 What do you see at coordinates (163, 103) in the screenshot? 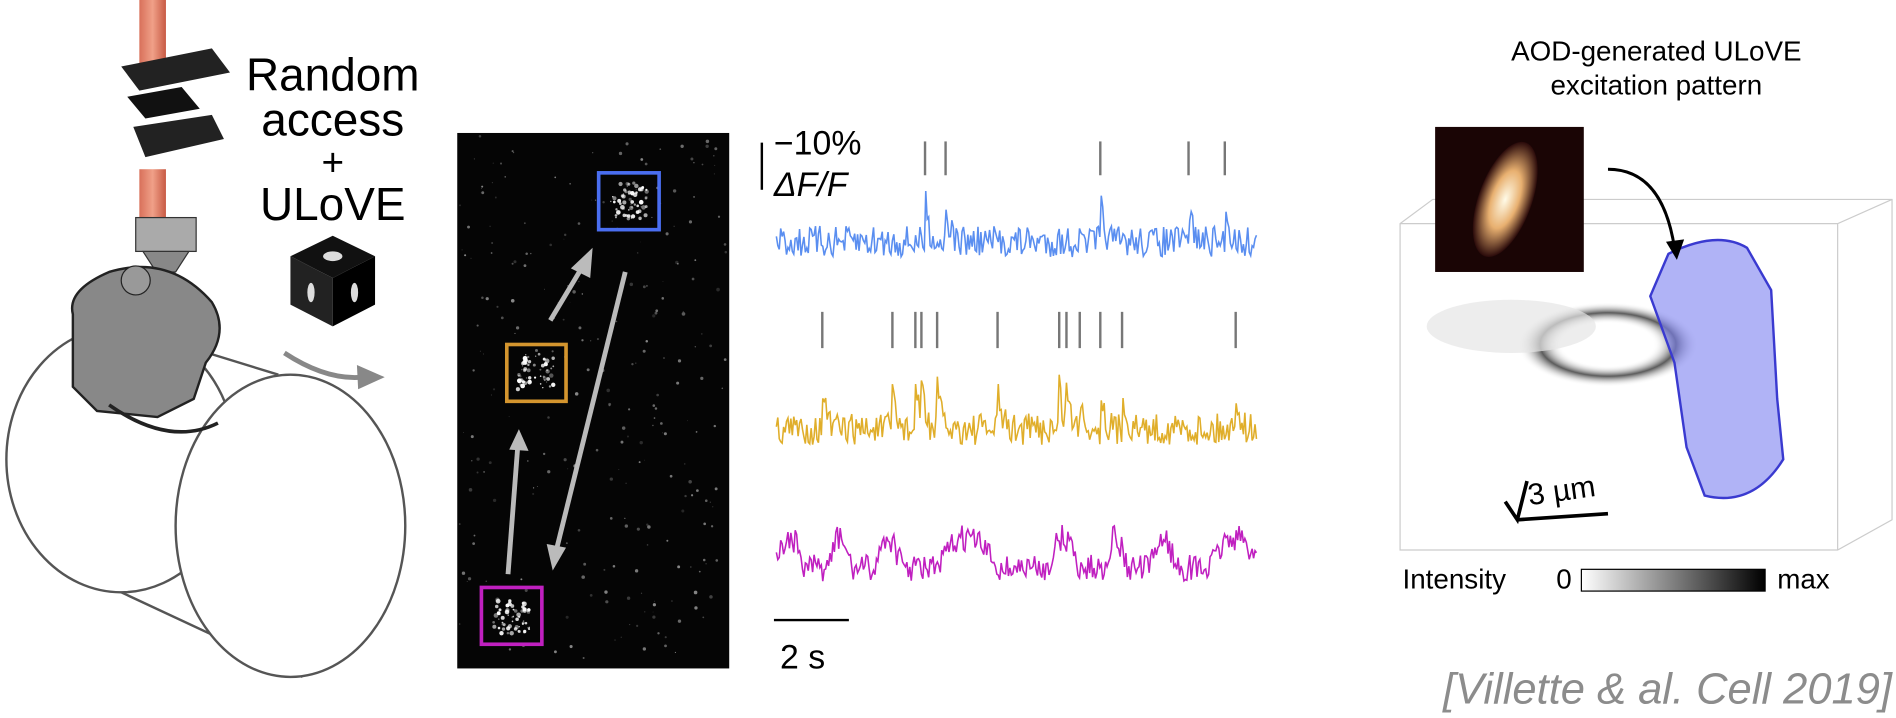
I see `scanner` at bounding box center [163, 103].